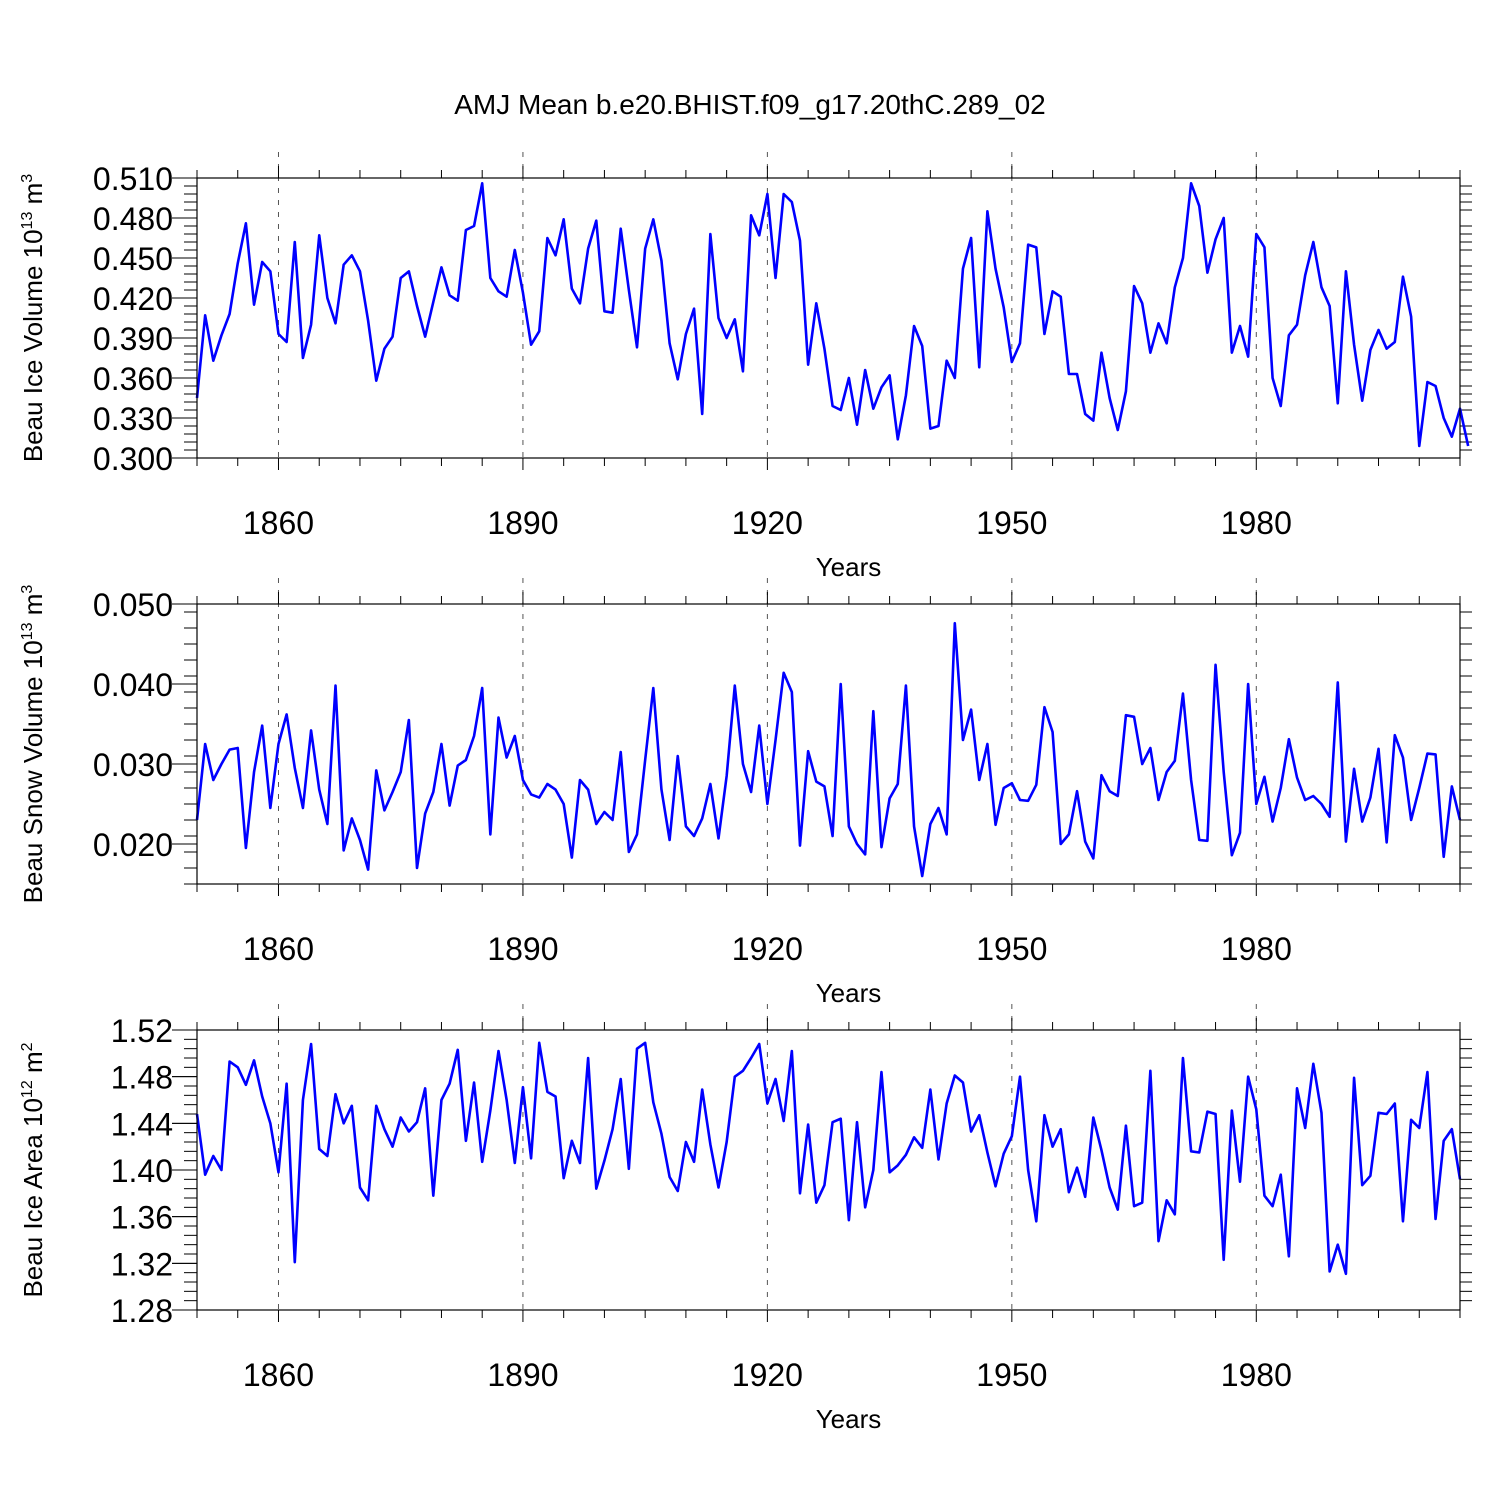 Image resolution: width=1500 pixels, height=1505 pixels. Describe the element at coordinates (133, 765) in the screenshot. I see `y-tick-label: 0.030` at that location.